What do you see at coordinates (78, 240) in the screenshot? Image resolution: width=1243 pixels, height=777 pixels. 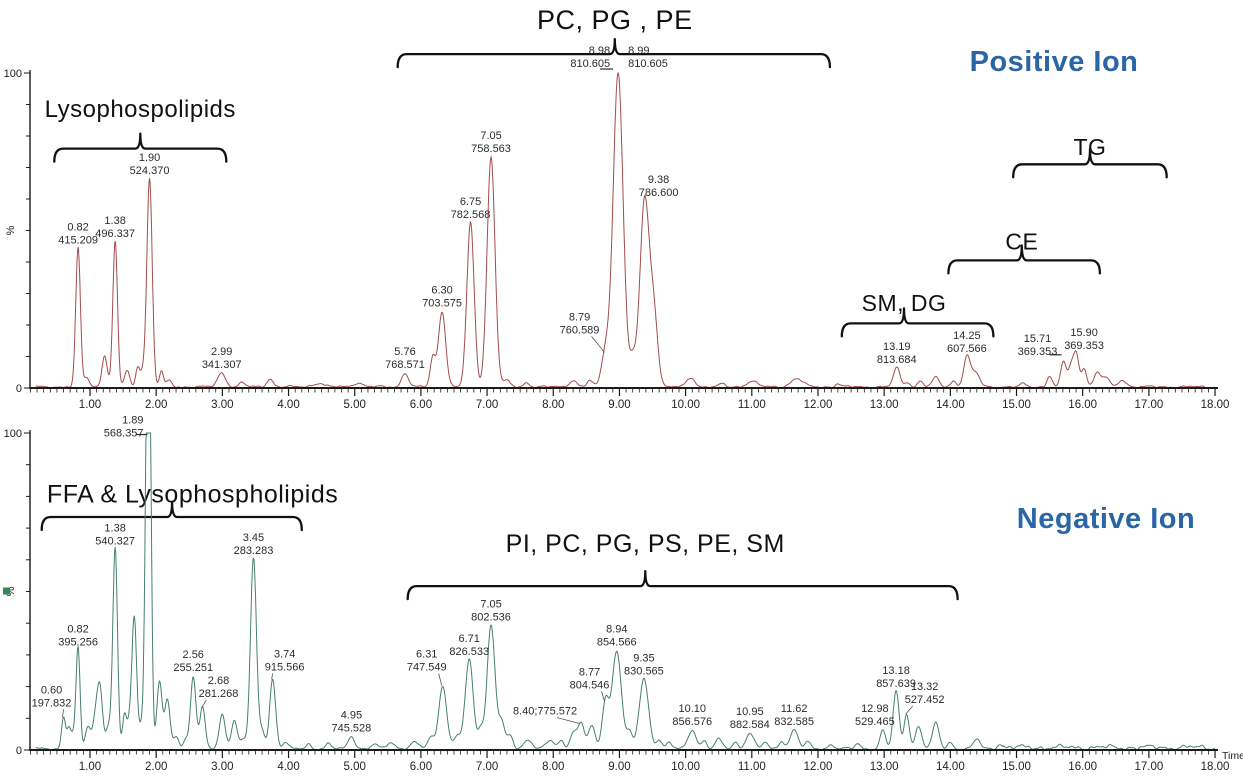 I see `svg-text: 415.209` at bounding box center [78, 240].